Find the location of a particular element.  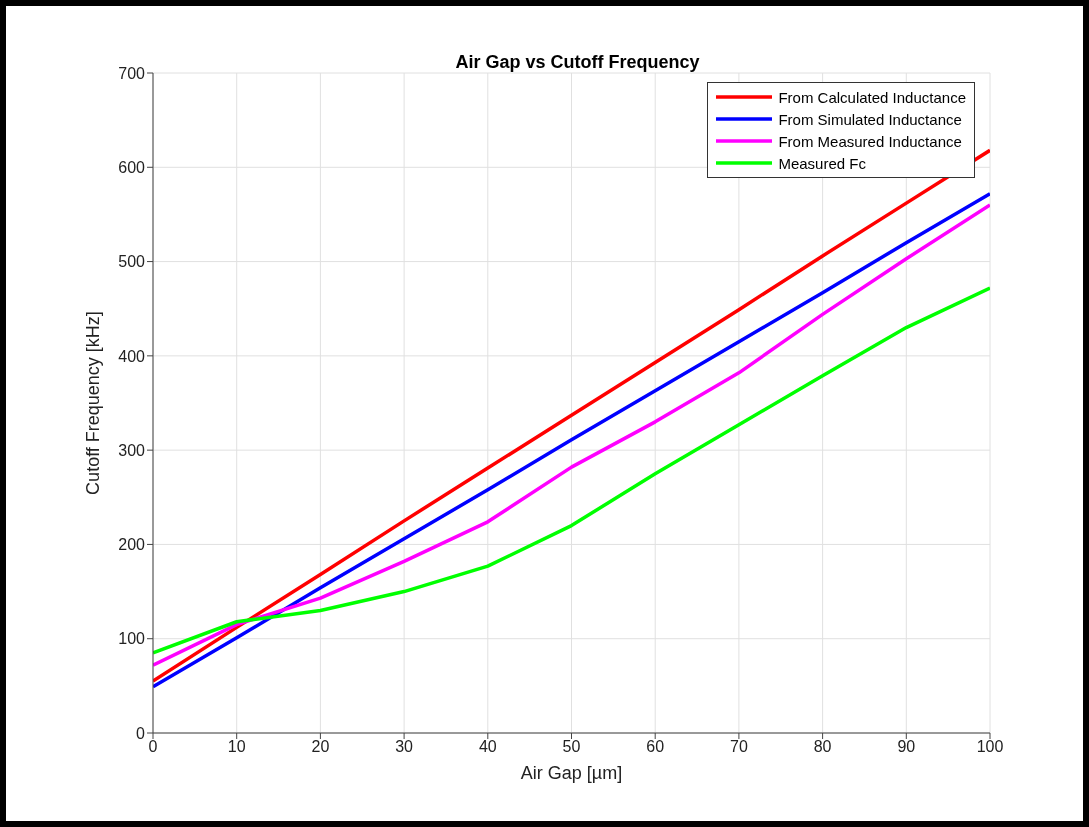

x-tick-label: 50 is located at coordinates (571, 747).